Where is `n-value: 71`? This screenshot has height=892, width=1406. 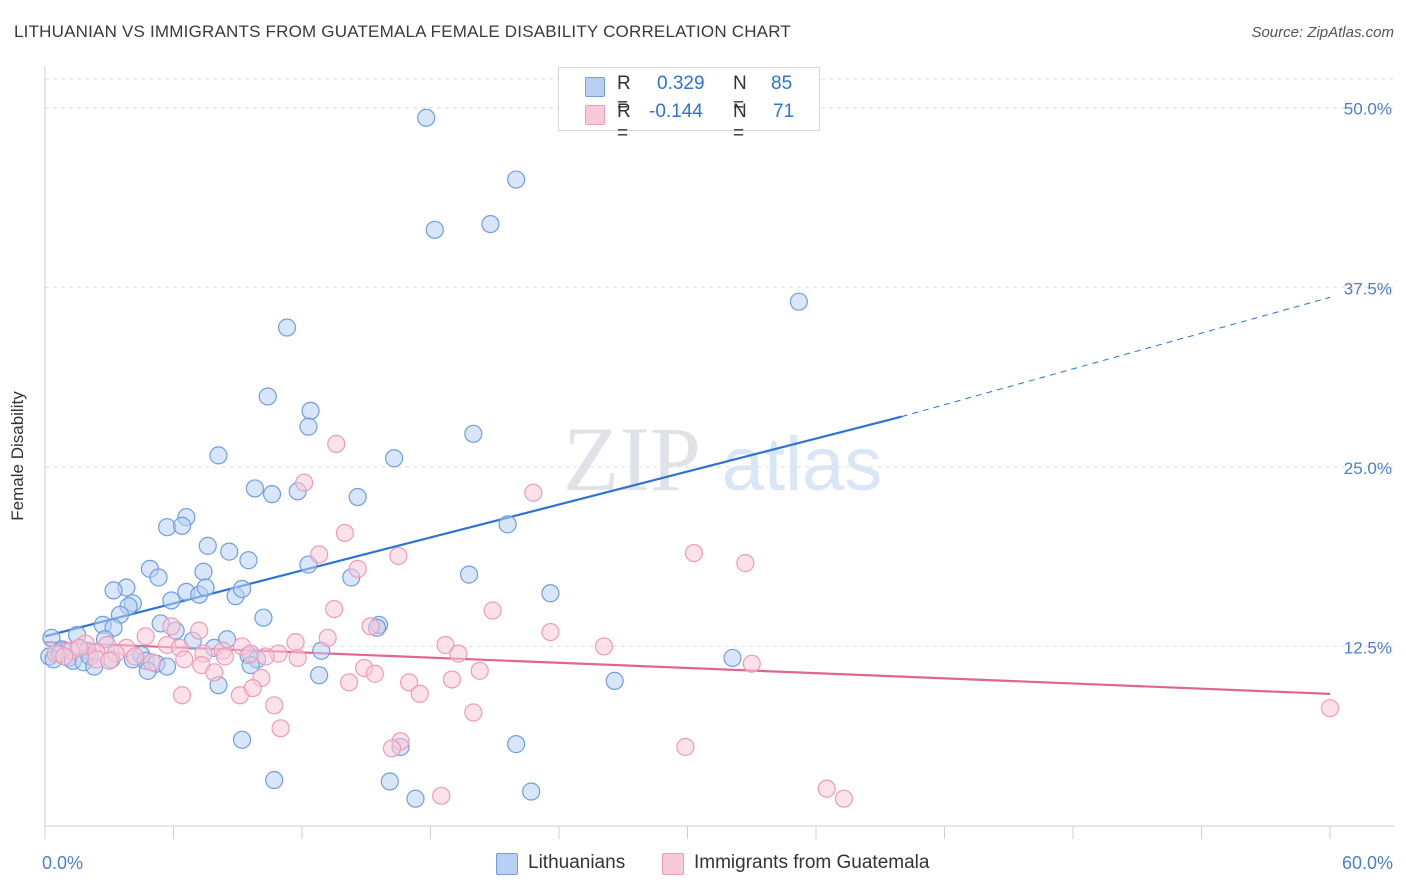
n-value: 71 is located at coordinates (784, 111).